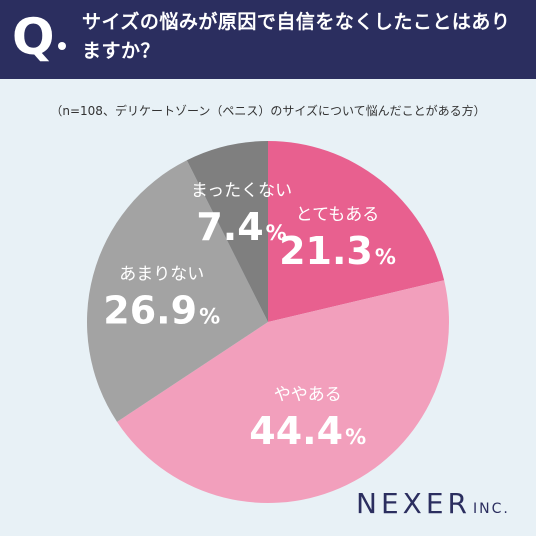 Image resolution: width=536 pixels, height=536 pixels. Describe the element at coordinates (161, 311) in the screenshot. I see `slice-percent-label: 26.9%` at that location.